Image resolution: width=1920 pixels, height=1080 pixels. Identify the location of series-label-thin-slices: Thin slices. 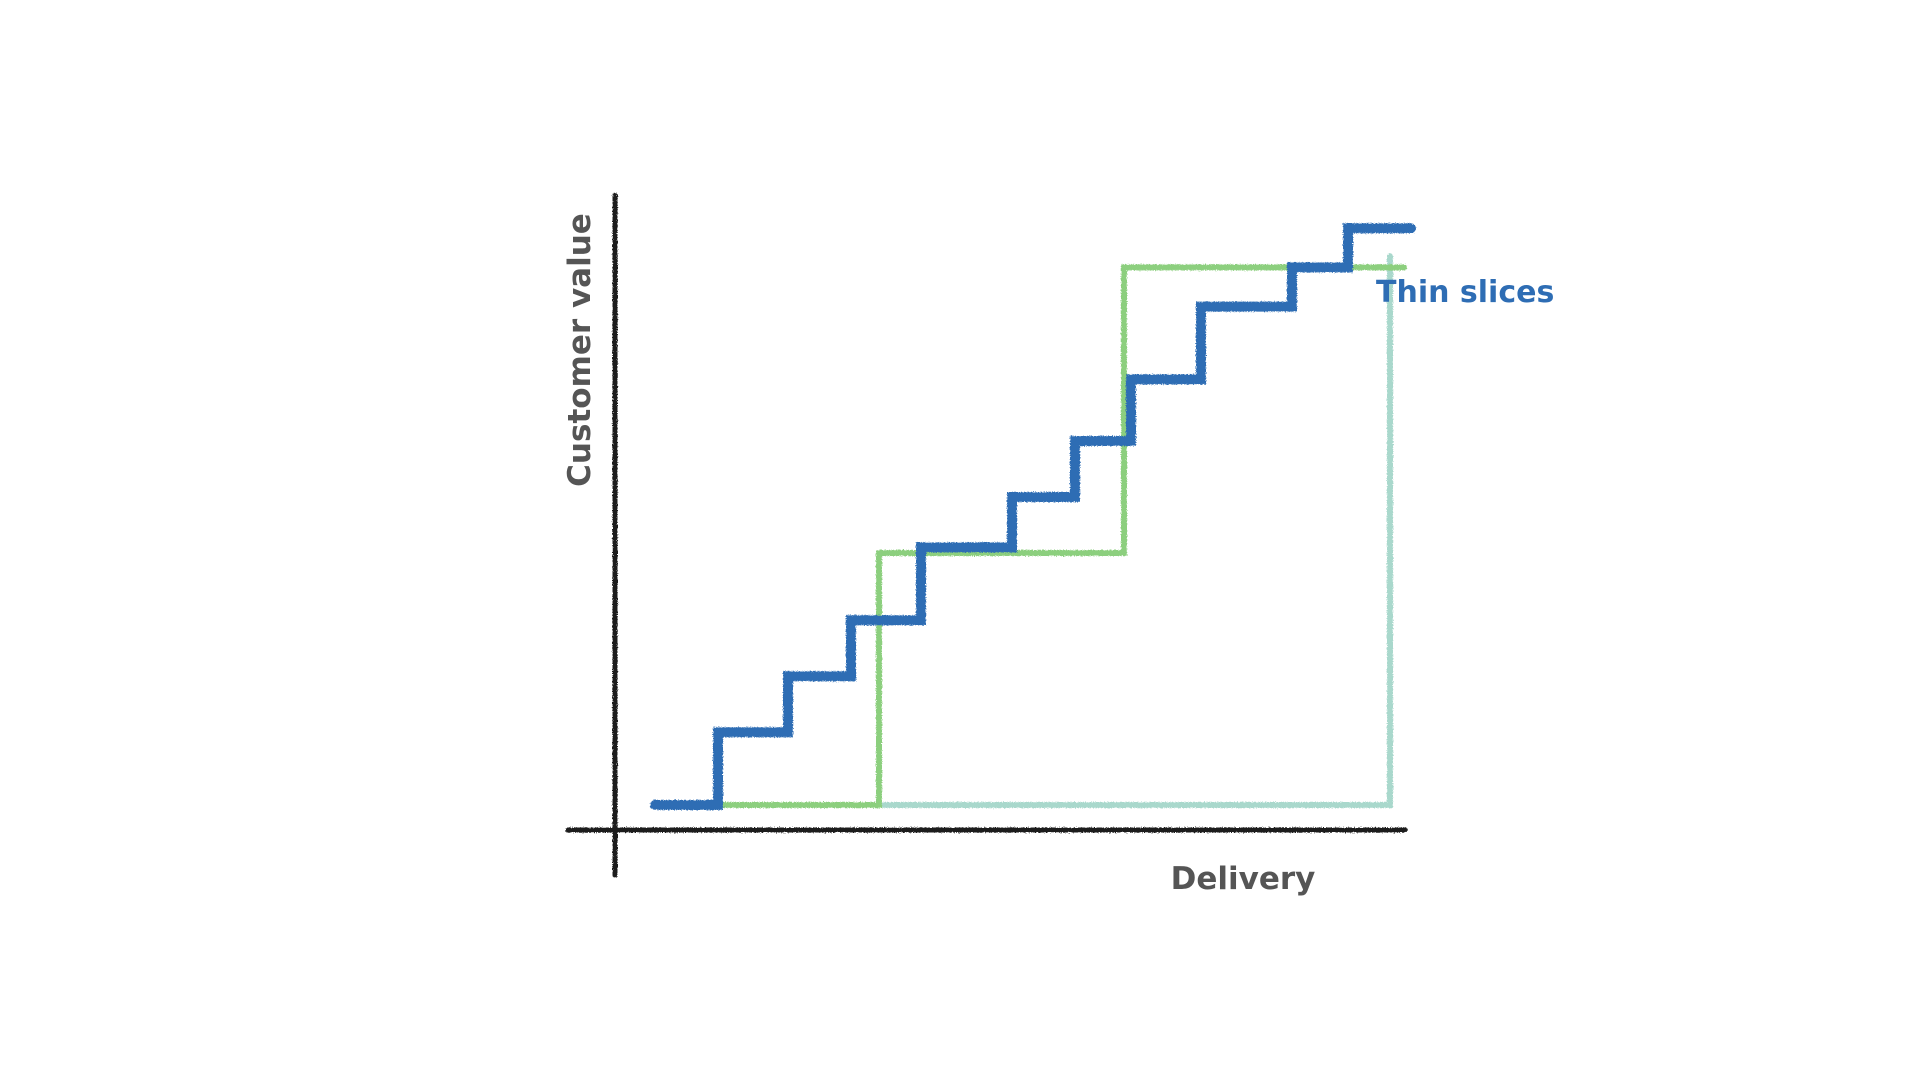
(1465, 292).